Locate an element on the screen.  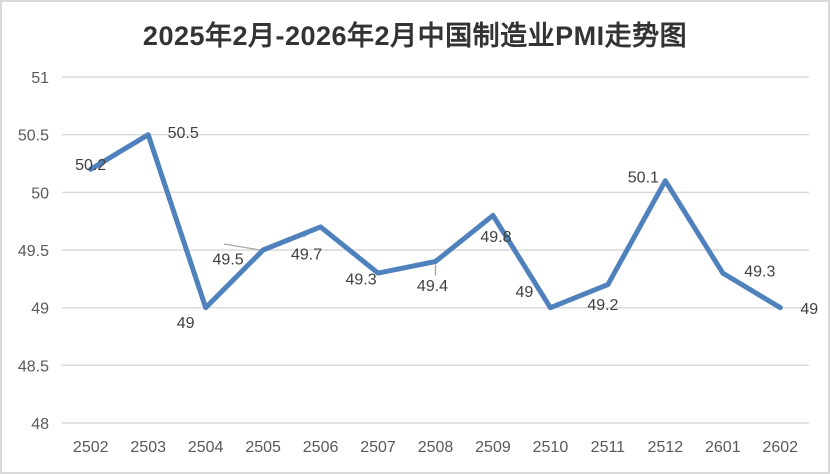
x-tick-label: 2505 is located at coordinates (263, 447).